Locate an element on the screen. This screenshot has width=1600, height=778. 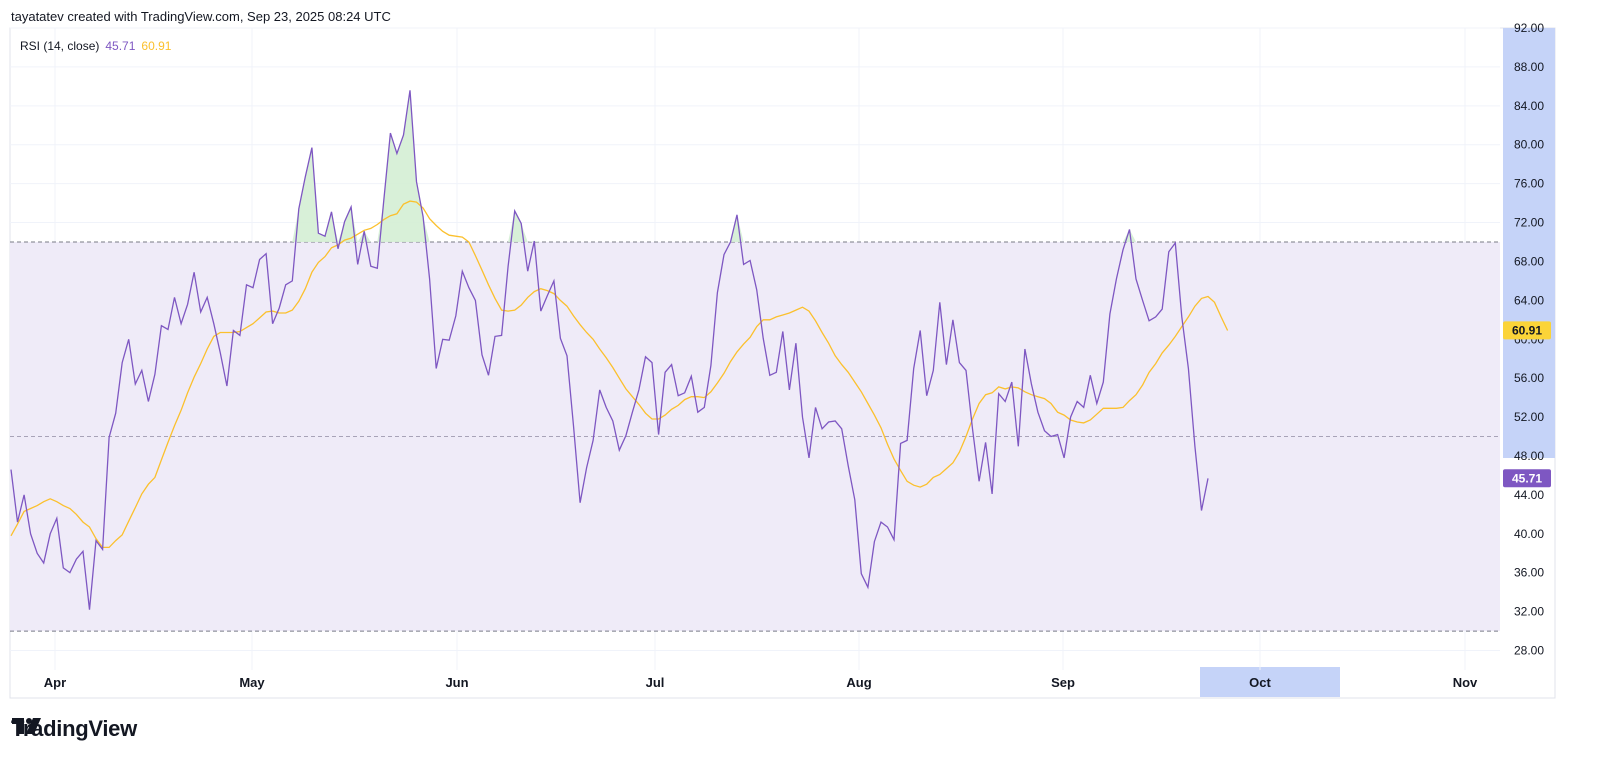
ma-last-value-badge-text: 60.91 is located at coordinates (1527, 330).